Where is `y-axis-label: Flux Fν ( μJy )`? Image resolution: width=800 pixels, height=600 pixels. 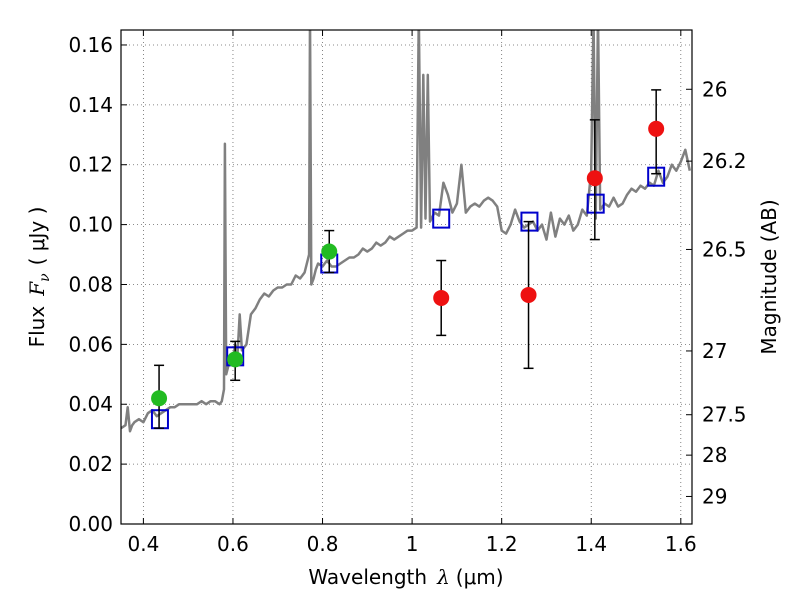 y-axis-label: Flux Fν ( μJy ) is located at coordinates (39, 277).